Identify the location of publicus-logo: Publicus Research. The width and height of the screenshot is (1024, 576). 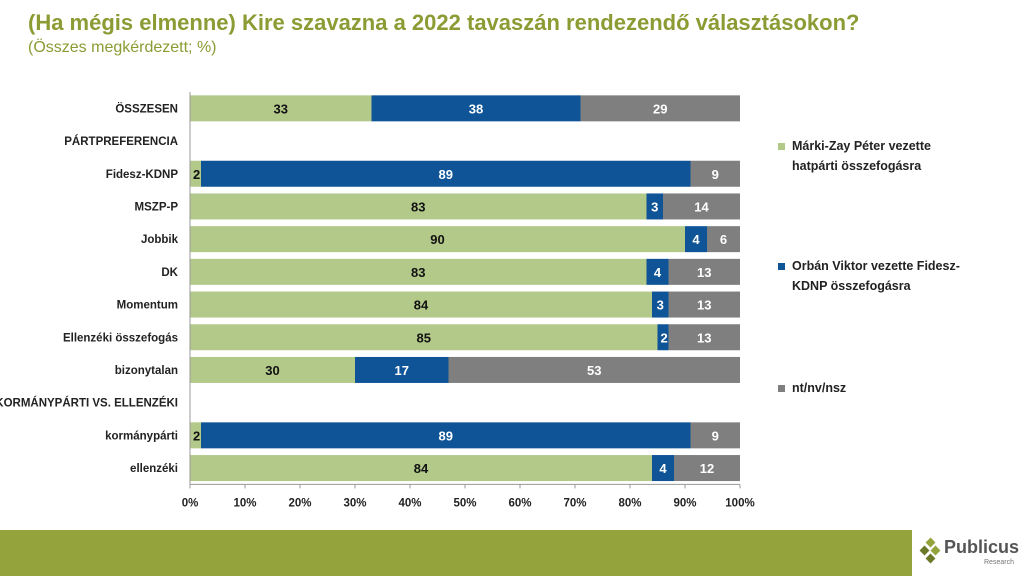
(971, 554).